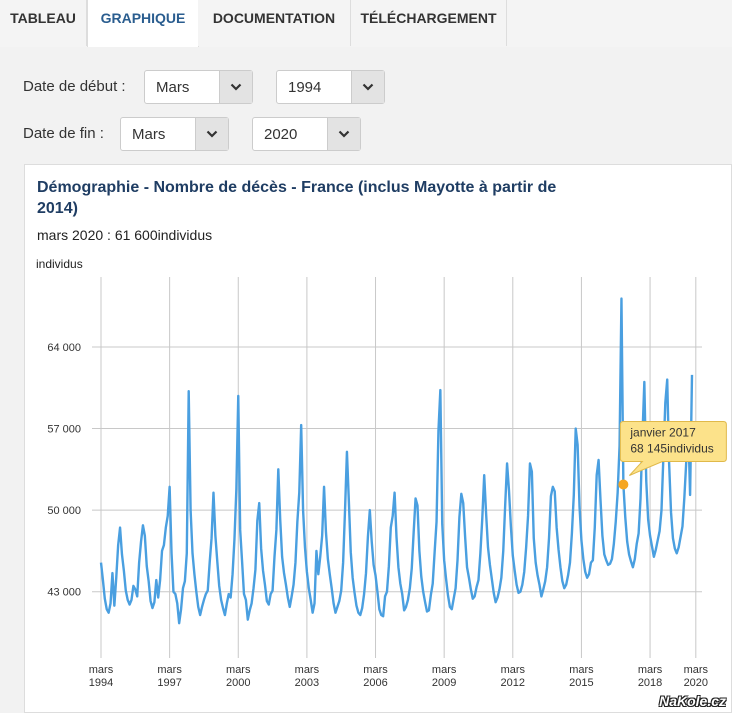  Describe the element at coordinates (63, 133) in the screenshot. I see `end-date-label: Date de fin :` at that location.